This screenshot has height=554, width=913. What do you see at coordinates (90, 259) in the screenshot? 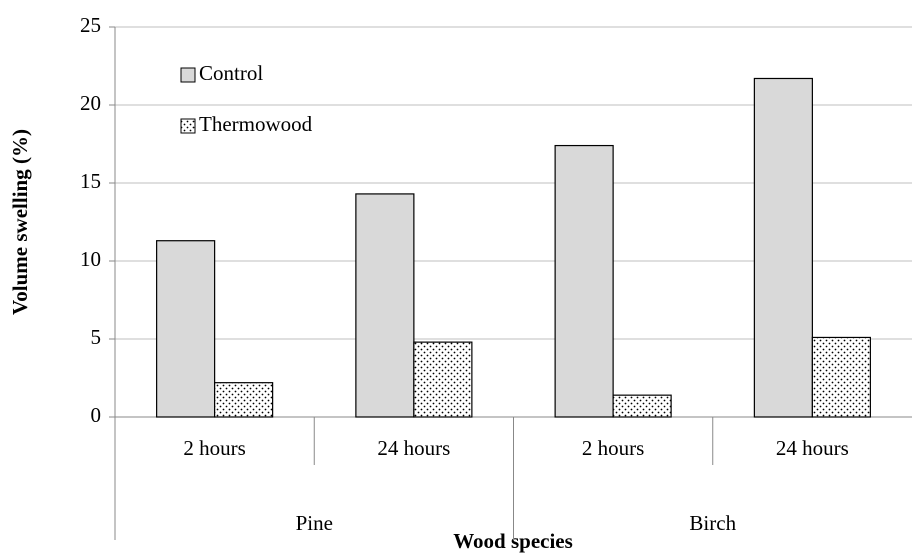
I see `y-tick-label: 10` at bounding box center [90, 259].